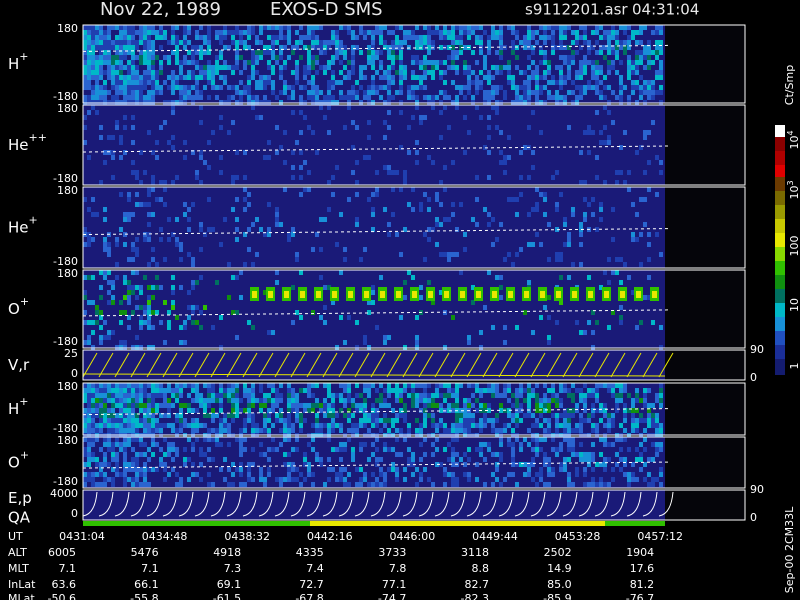 This screenshot has height=600, width=800. I want to click on tick-label: 4000, so click(64, 493).